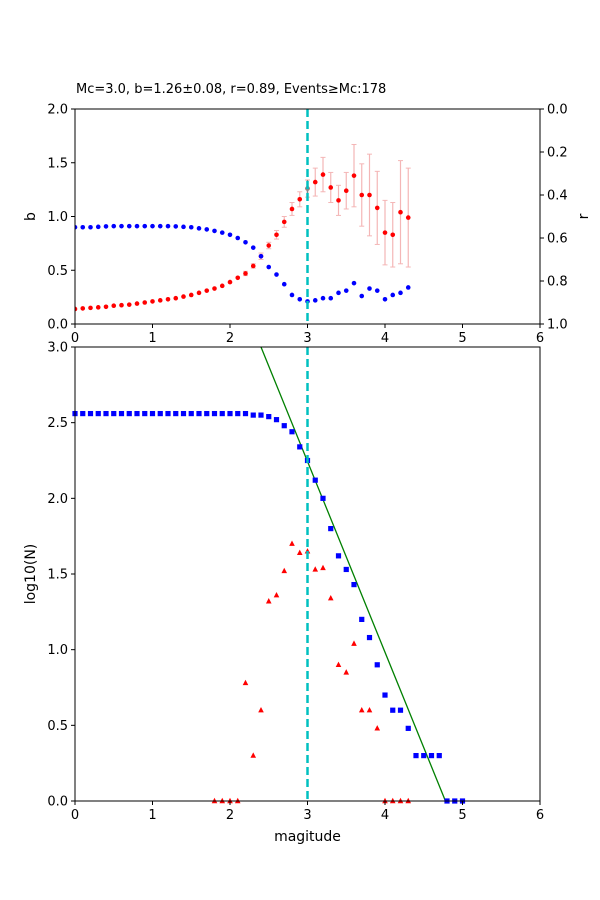 The image size is (600, 900). I want to click on y2-tick-label: 0.2, so click(557, 153).